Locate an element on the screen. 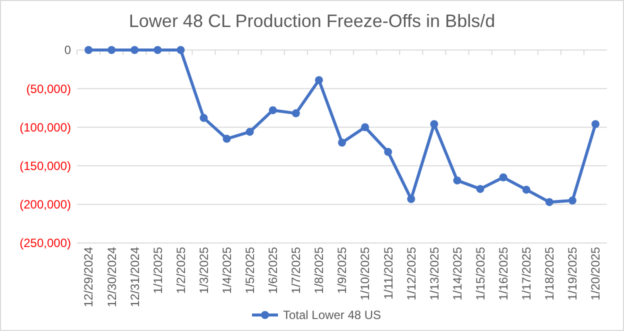 This screenshot has height=331, width=624. x-tick-label: 1/14/2025 is located at coordinates (457, 273).